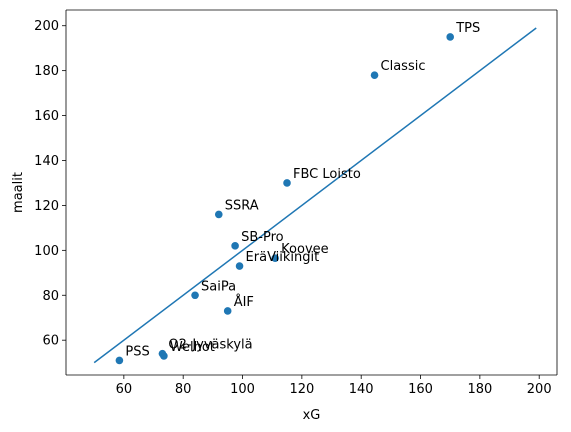 The height and width of the screenshot is (432, 571). What do you see at coordinates (262, 237) in the screenshot?
I see `data-point-label: SB-Pro` at bounding box center [262, 237].